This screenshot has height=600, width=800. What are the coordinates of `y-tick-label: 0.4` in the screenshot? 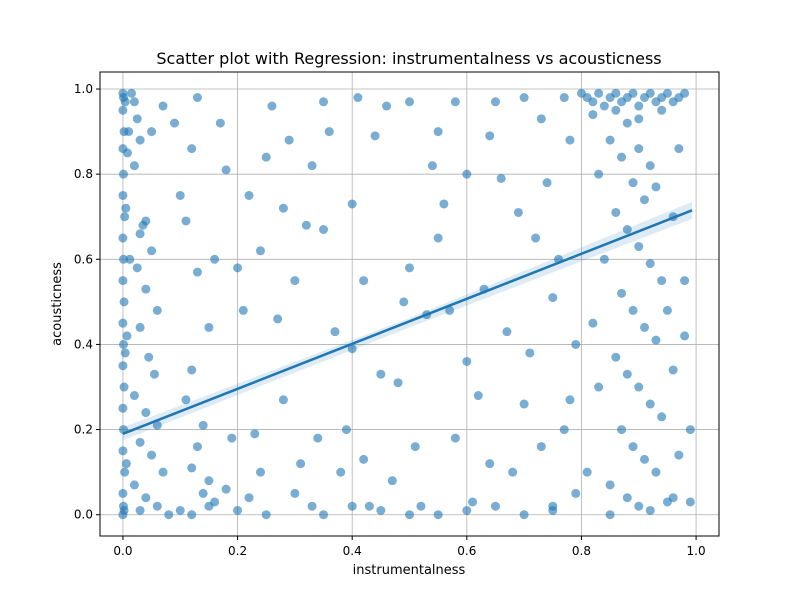 It's located at (83, 344).